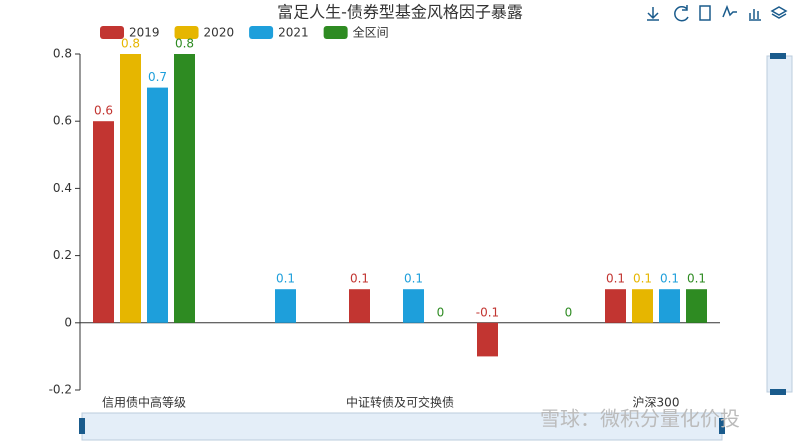  What do you see at coordinates (729, 11) in the screenshot?
I see `line-icon` at bounding box center [729, 11].